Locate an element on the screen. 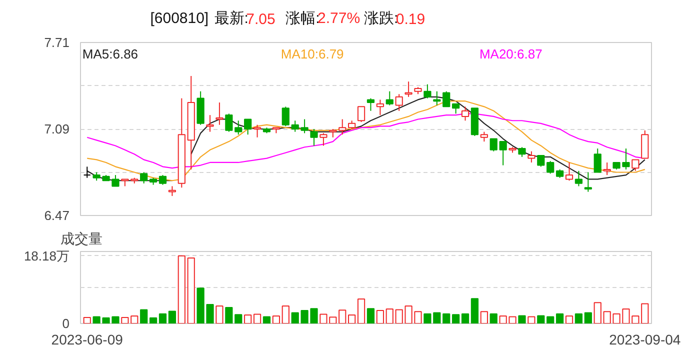  text: 涨幅:2.77% is located at coordinates (323, 18).